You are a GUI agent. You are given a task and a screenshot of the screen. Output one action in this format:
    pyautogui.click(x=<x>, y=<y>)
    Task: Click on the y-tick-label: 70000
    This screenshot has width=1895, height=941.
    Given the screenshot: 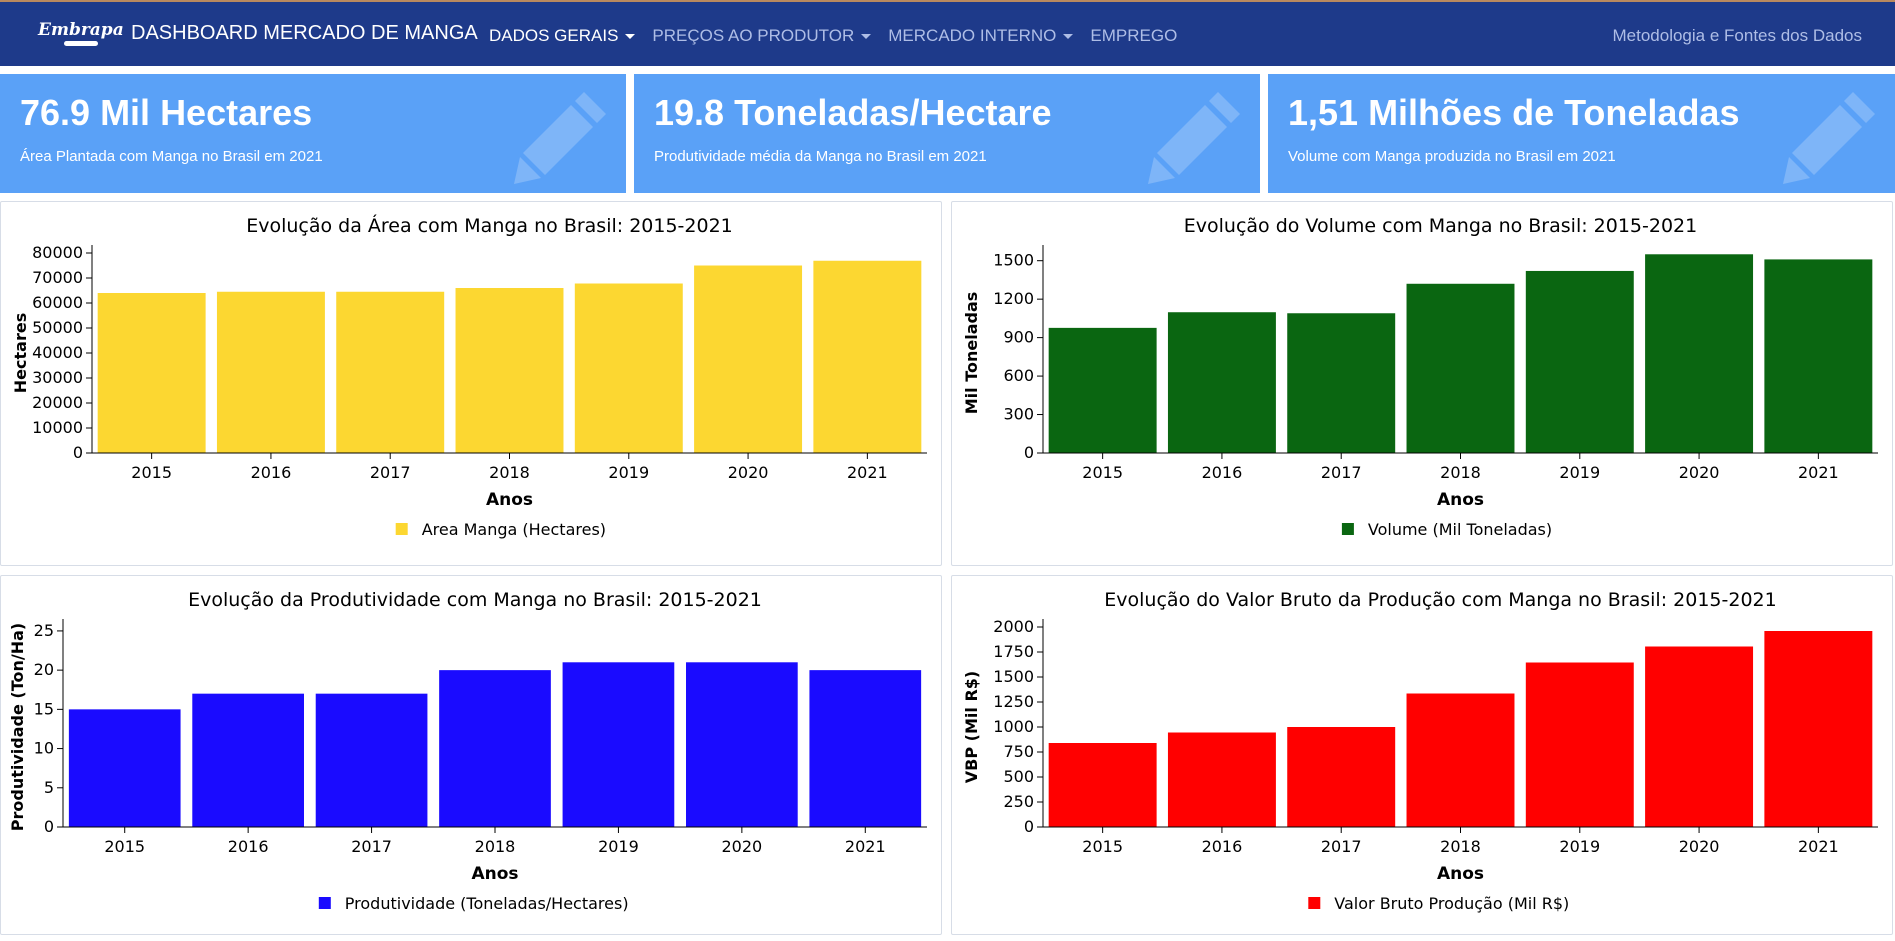 What is the action you would take?
    pyautogui.click(x=57, y=277)
    